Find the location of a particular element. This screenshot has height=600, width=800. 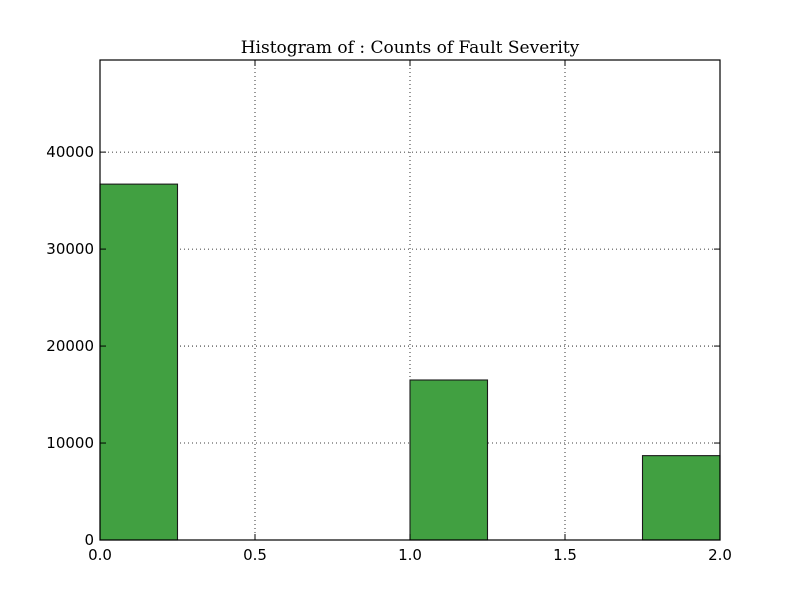

y-axis-tick-labels: 0 10000 20000 30000 40000 is located at coordinates (70, 346).